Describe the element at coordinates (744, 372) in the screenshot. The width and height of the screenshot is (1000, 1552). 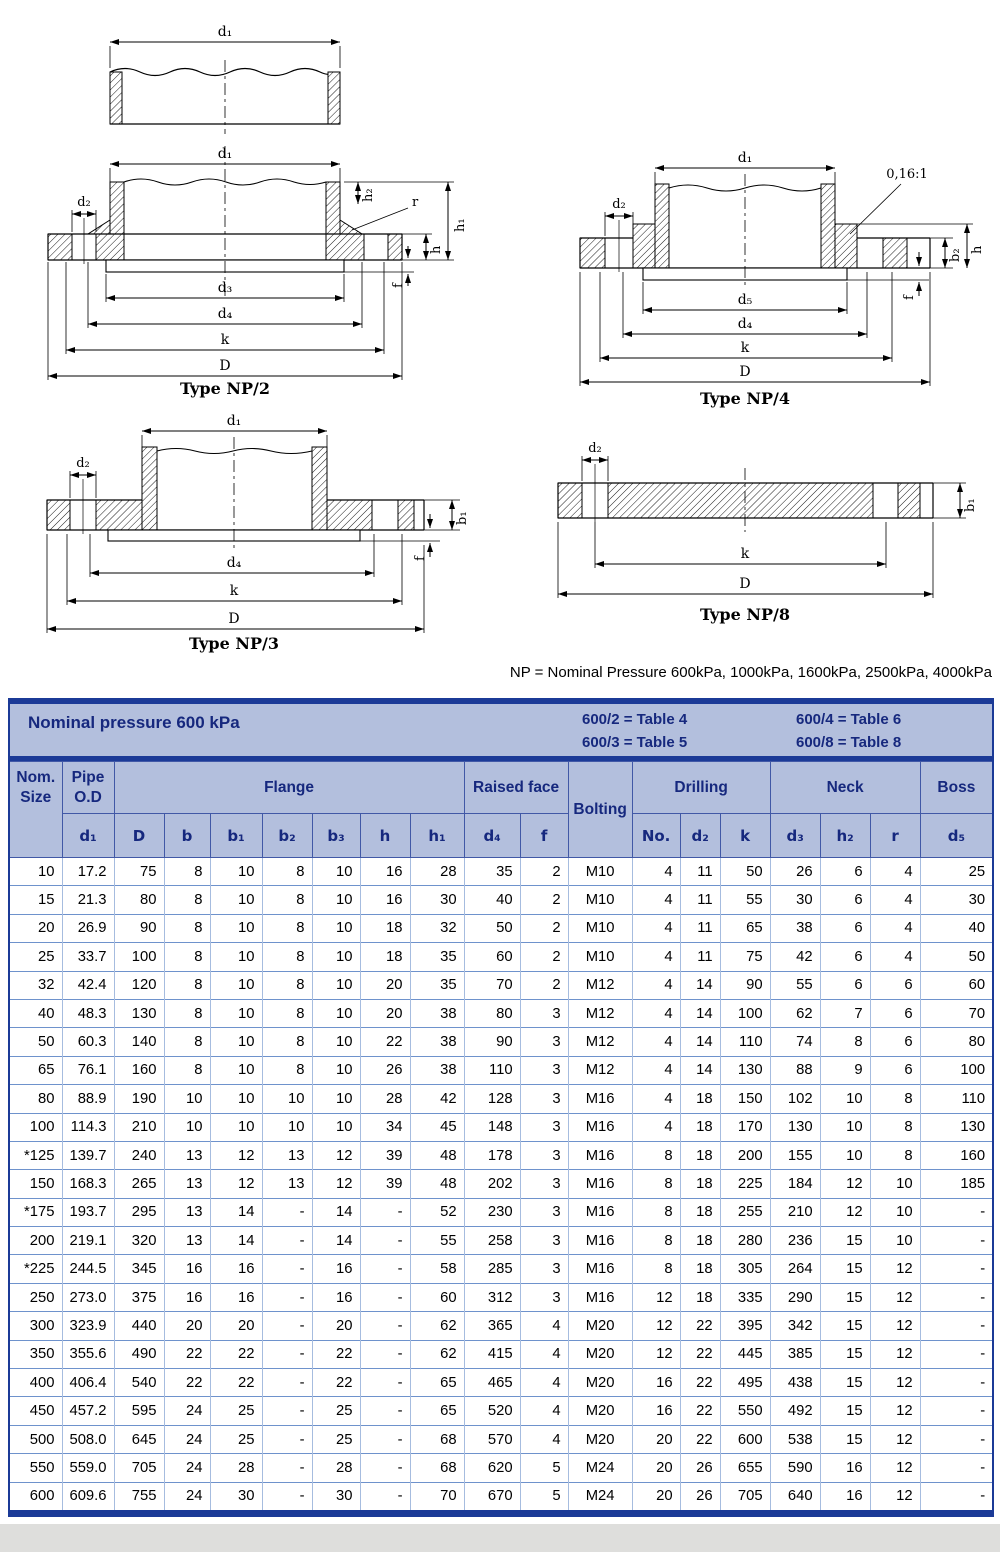
I see `dim-label-D: D` at that location.